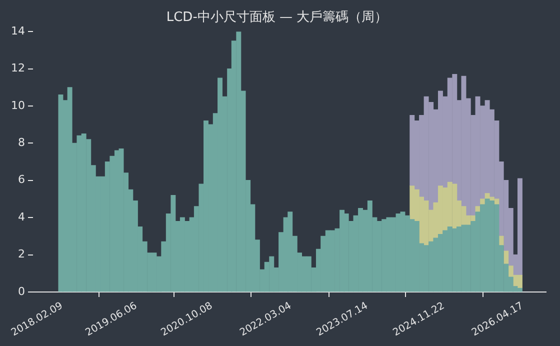  I want to click on y-tick-label: 10, so click(17, 105).